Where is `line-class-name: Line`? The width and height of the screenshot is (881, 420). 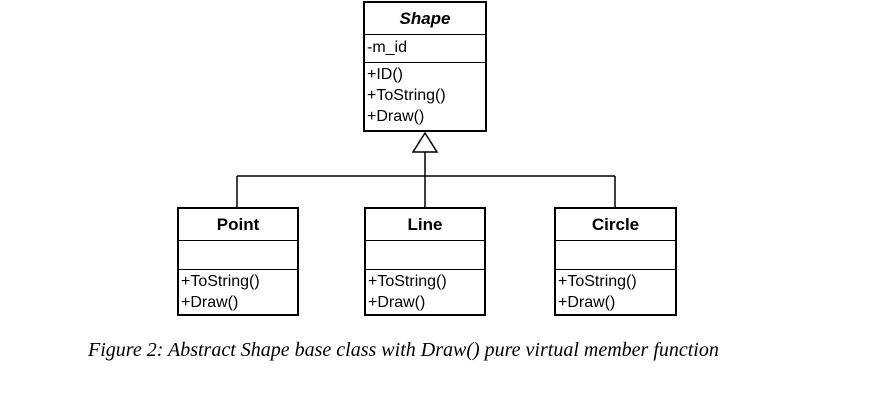 line-class-name: Line is located at coordinates (425, 225).